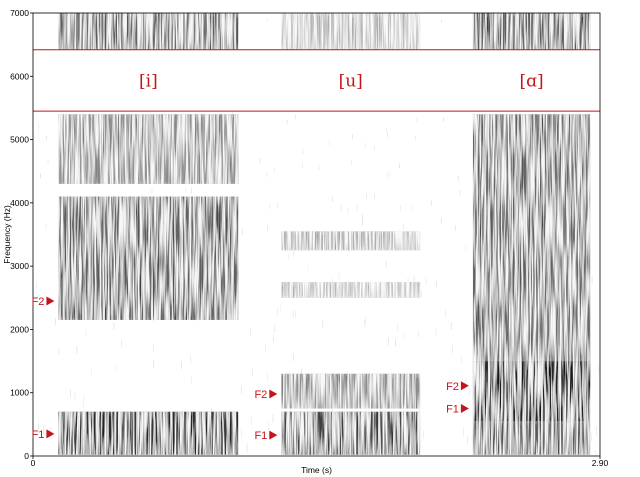 The height and width of the screenshot is (477, 640). What do you see at coordinates (33, 463) in the screenshot?
I see `x-tick-label: 0` at bounding box center [33, 463].